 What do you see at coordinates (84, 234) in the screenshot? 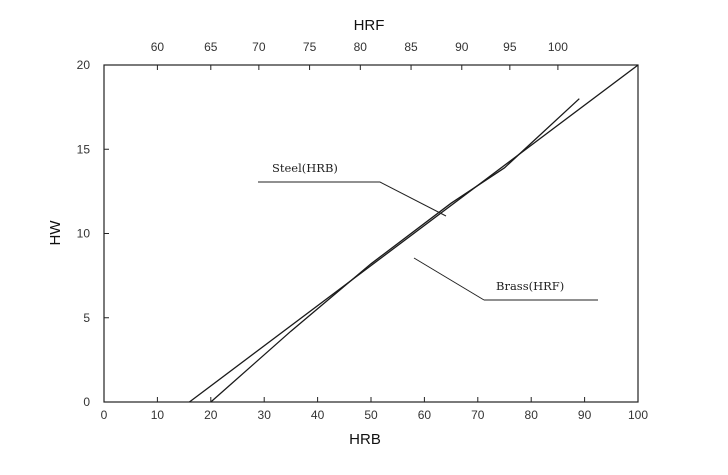
I see `y-tick-label: 10` at bounding box center [84, 234].